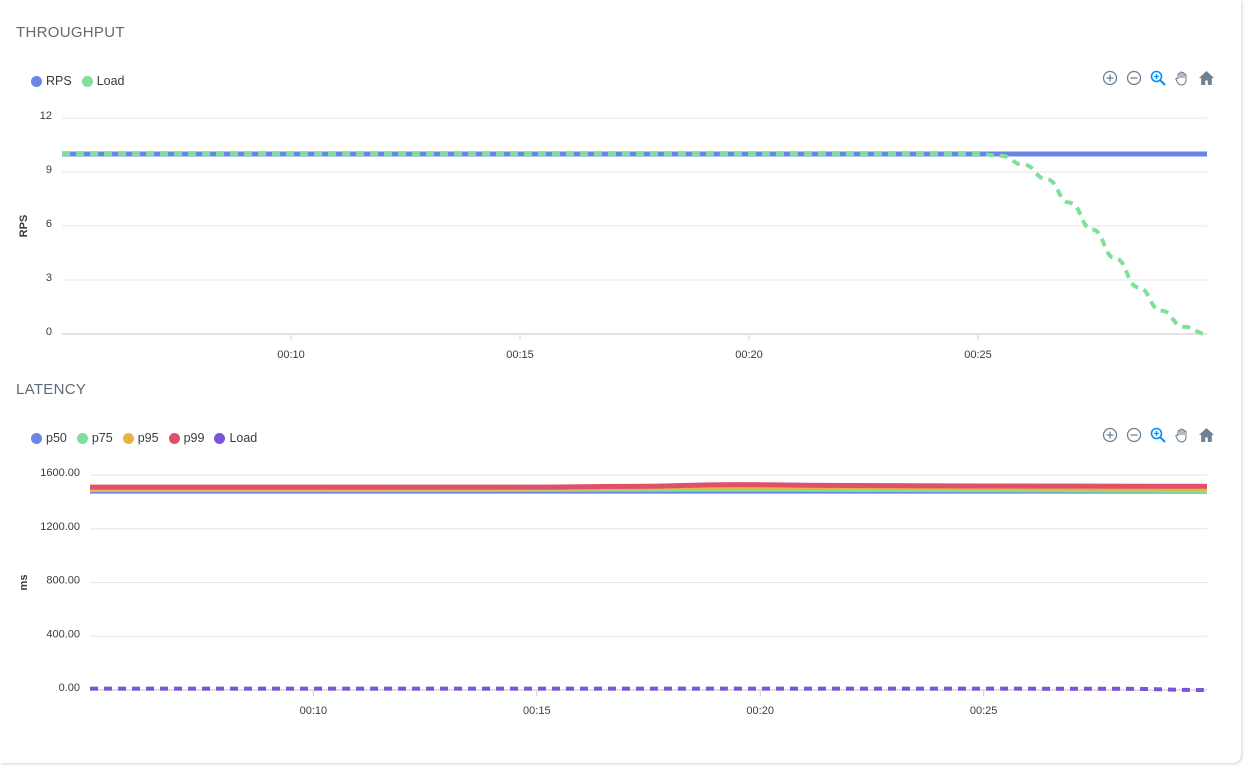 Image resolution: width=1257 pixels, height=781 pixels. I want to click on legend-label-rps: RPS, so click(59, 81).